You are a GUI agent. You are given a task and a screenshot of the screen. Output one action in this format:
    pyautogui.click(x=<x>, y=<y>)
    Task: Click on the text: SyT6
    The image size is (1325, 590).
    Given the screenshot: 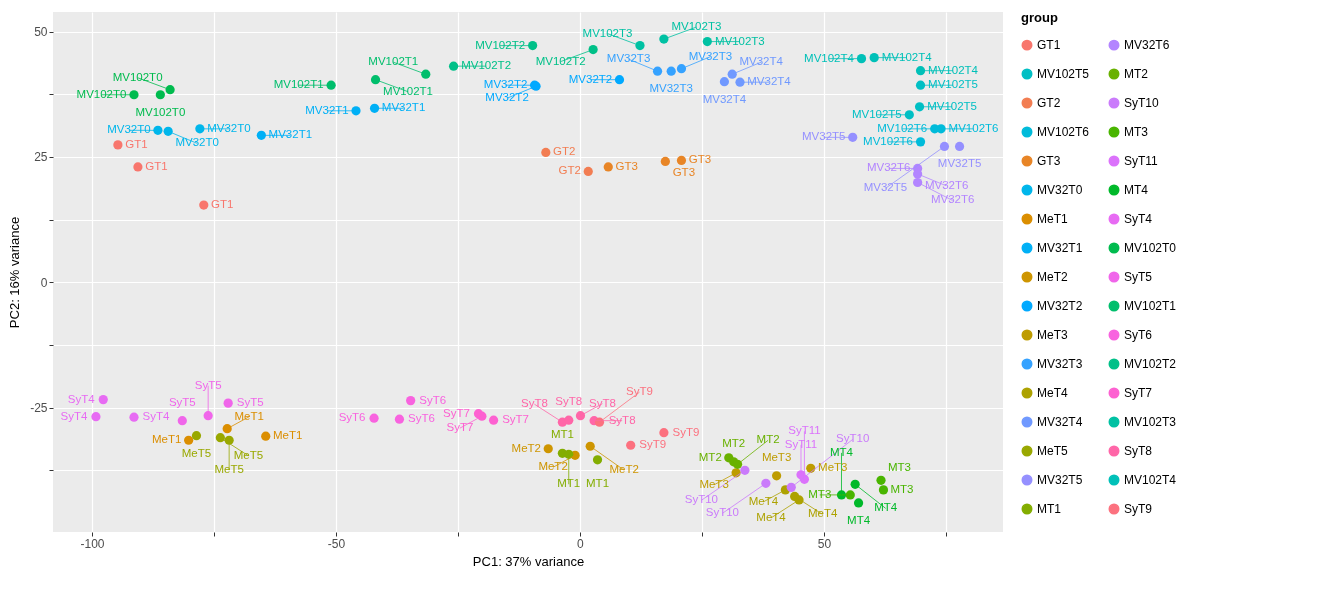 What is the action you would take?
    pyautogui.click(x=352, y=417)
    